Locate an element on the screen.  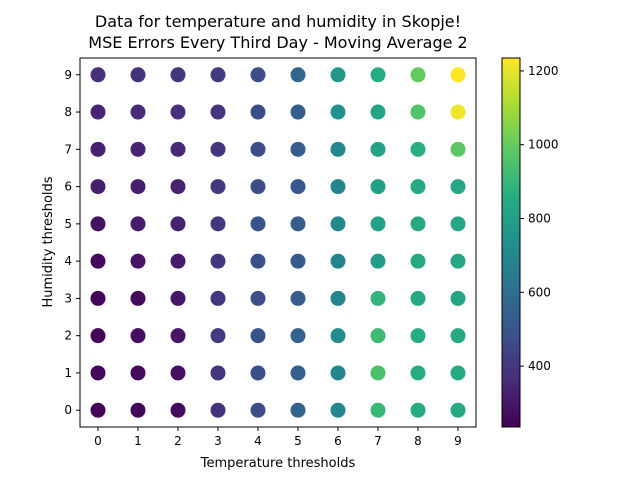
colorbar-tick-label: 1200 is located at coordinates (543, 71).